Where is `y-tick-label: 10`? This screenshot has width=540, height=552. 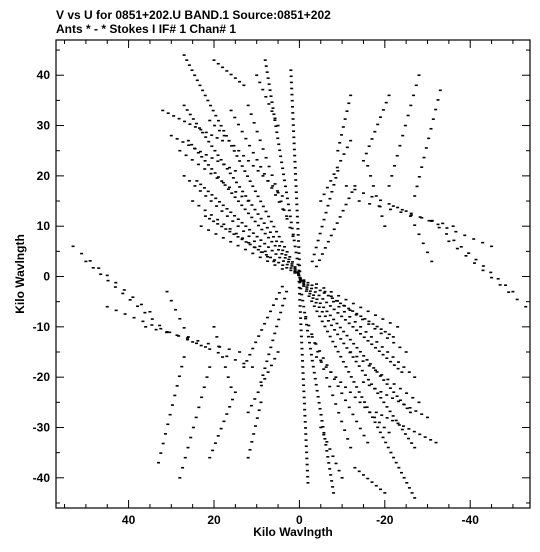 y-tick-label: 10 is located at coordinates (44, 226).